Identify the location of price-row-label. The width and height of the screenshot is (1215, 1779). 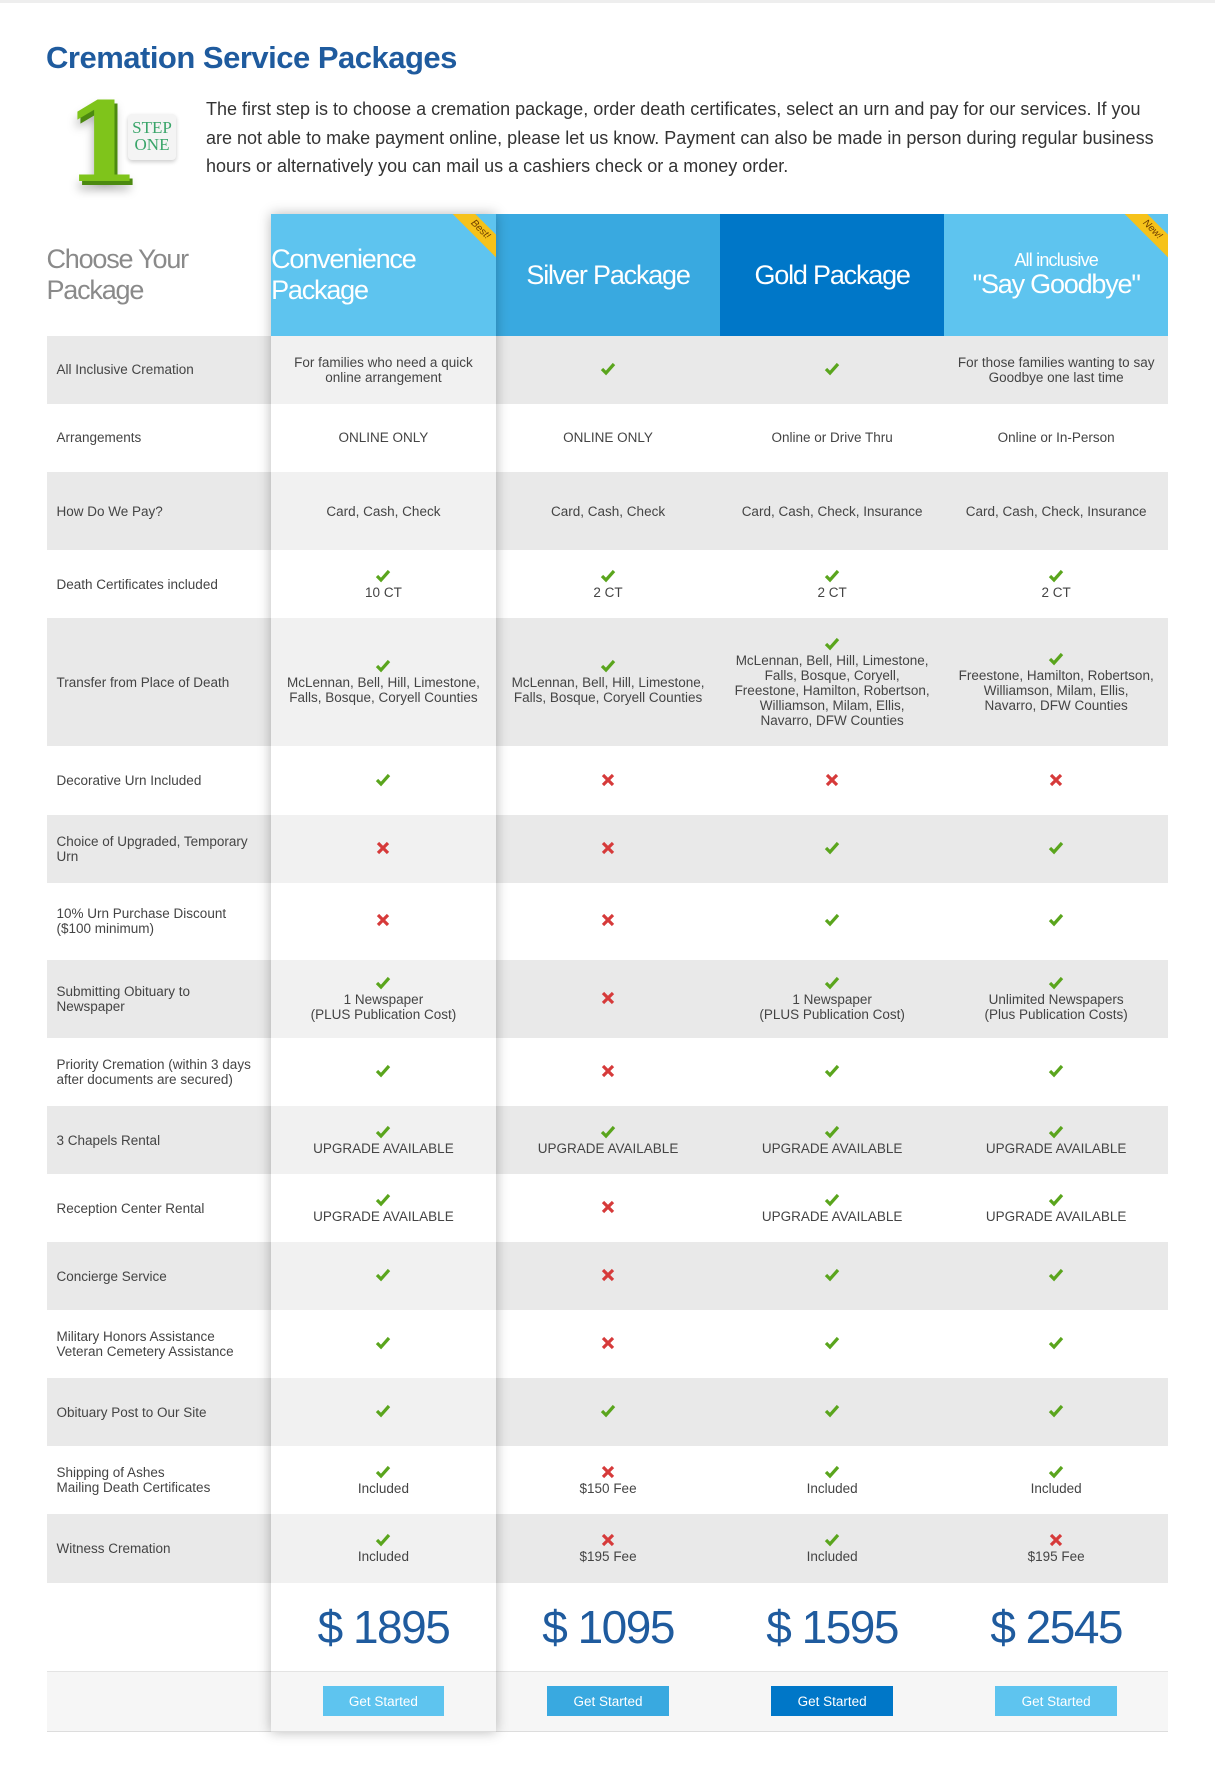
(159, 1627).